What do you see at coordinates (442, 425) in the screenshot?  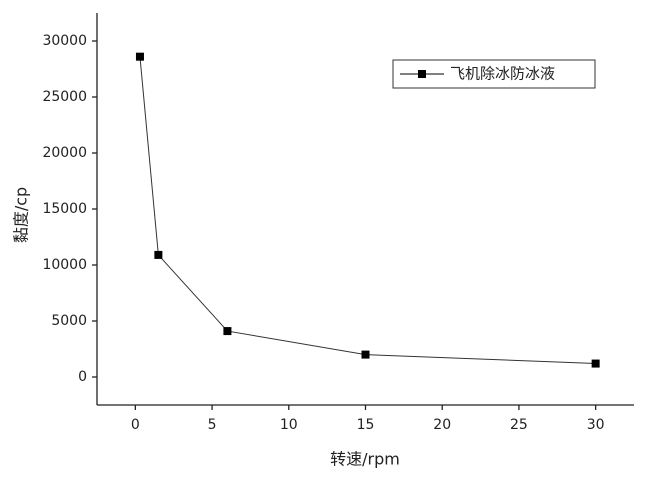 I see `x-tick-label: 20` at bounding box center [442, 425].